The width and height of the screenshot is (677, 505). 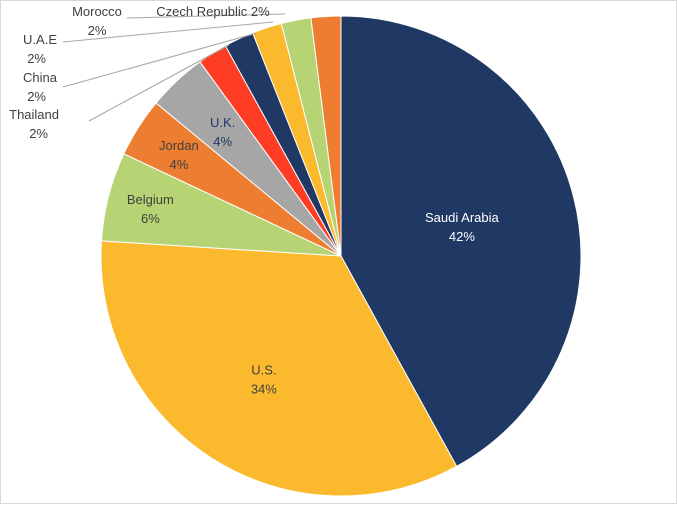 I want to click on slice-label-name-value: Czech Republic 2%, so click(x=213, y=11).